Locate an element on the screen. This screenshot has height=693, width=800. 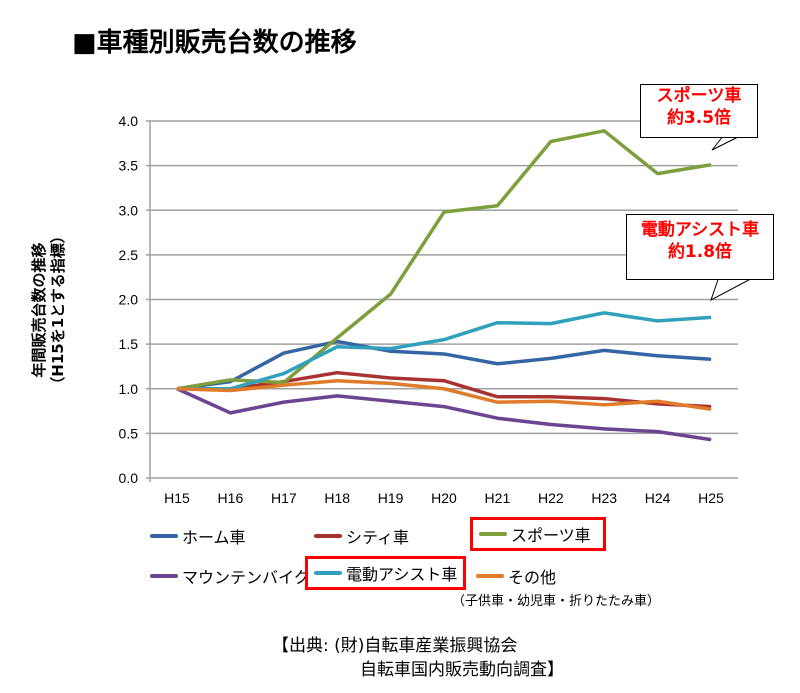
legend-label: 電動アシスト車 is located at coordinates (402, 574).